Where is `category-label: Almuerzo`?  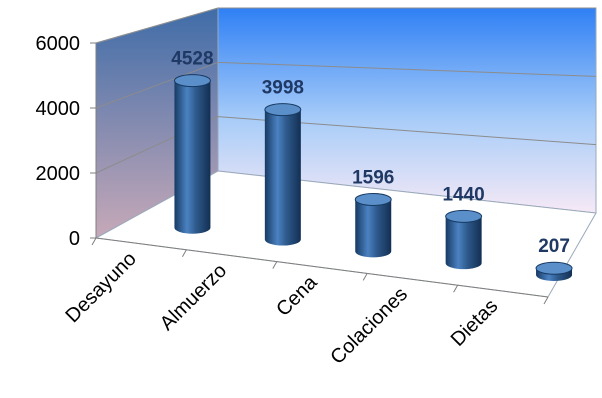 category-label: Almuerzo is located at coordinates (193, 297).